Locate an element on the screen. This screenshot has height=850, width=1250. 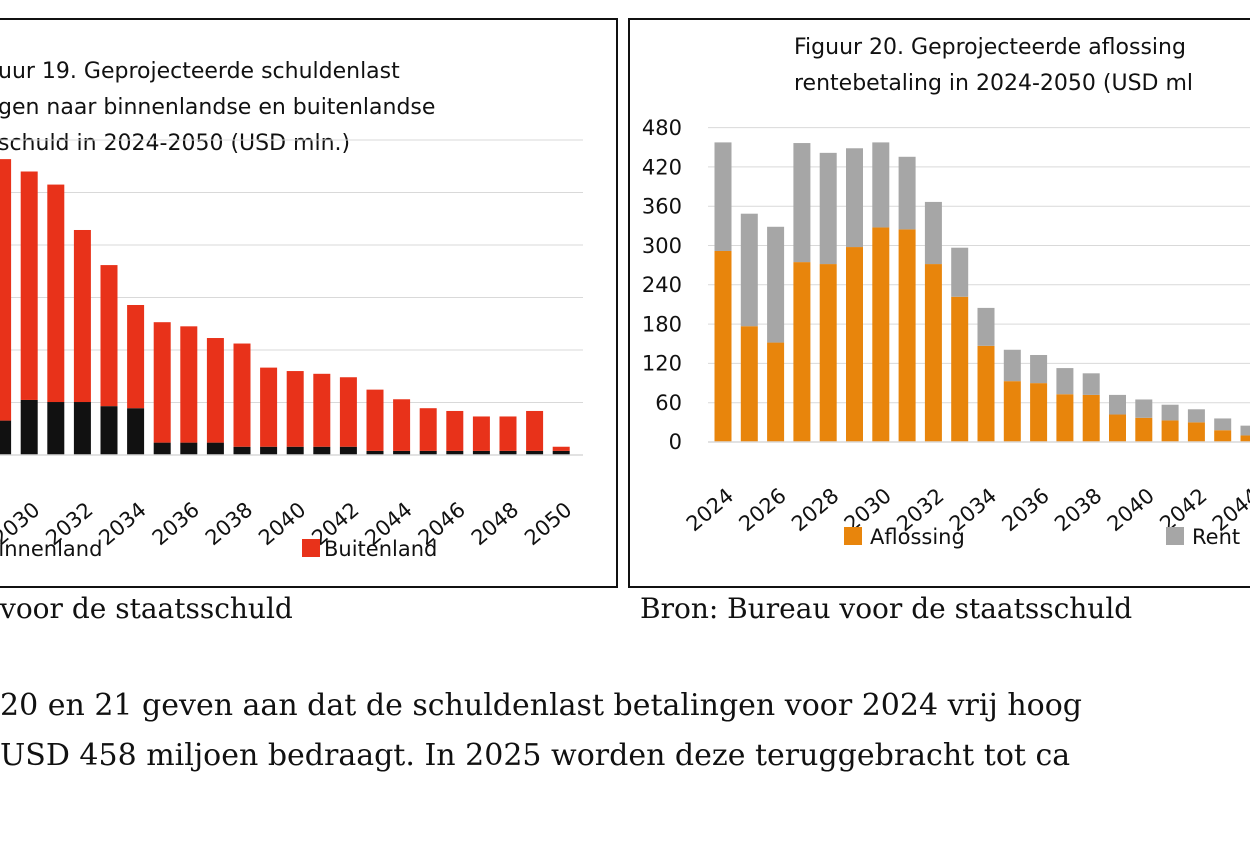
bar-buitenland-2037 is located at coordinates (215, 390).